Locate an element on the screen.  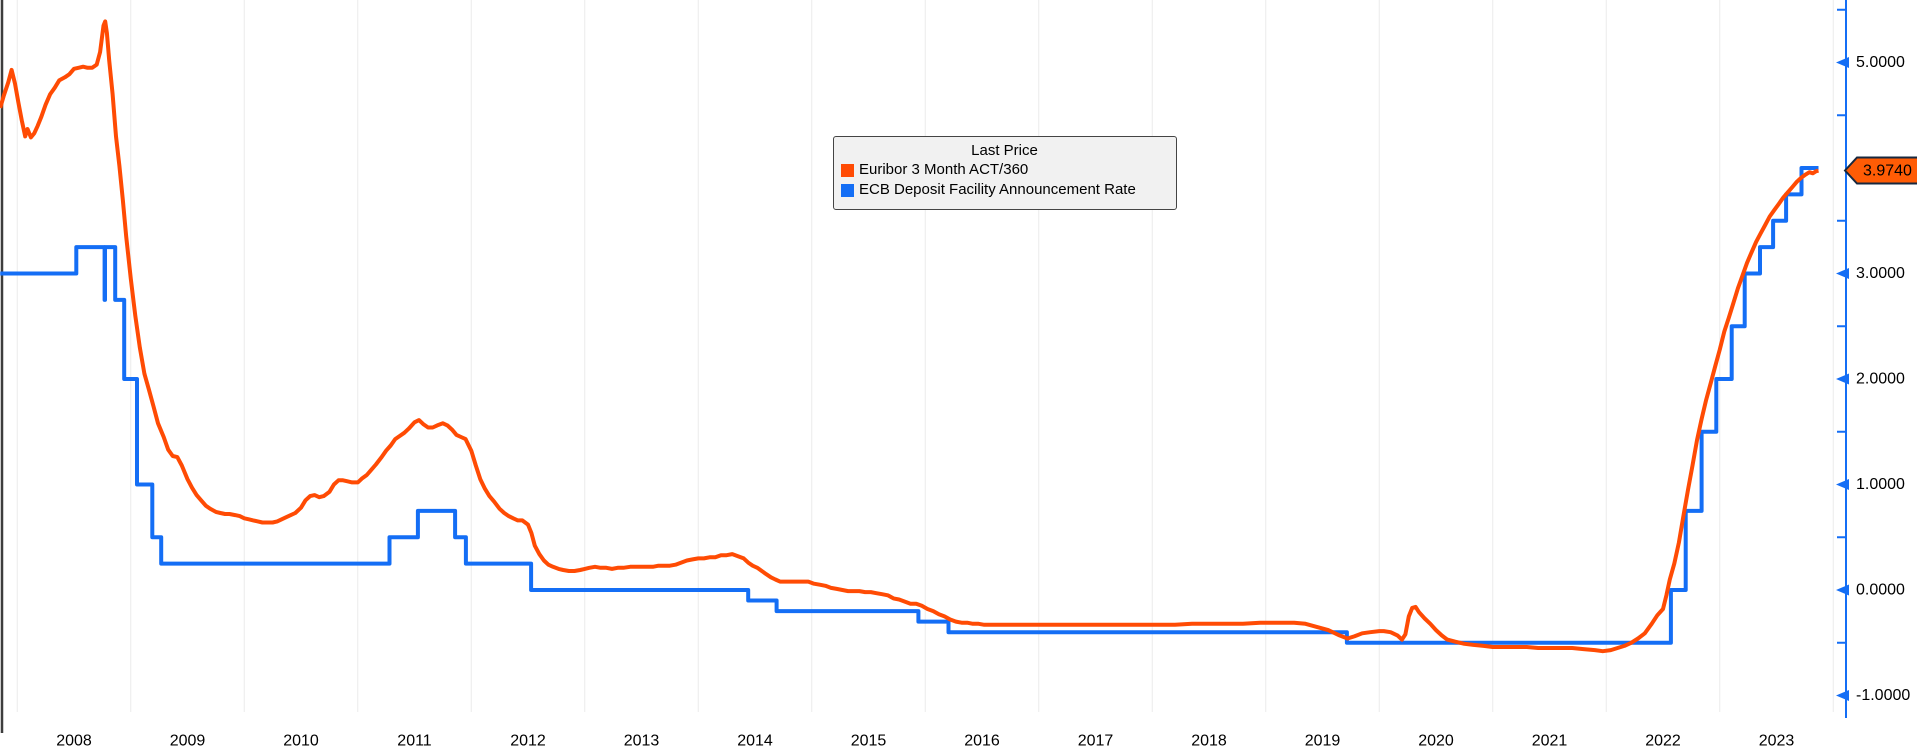
year-label: 2008 is located at coordinates (74, 741).